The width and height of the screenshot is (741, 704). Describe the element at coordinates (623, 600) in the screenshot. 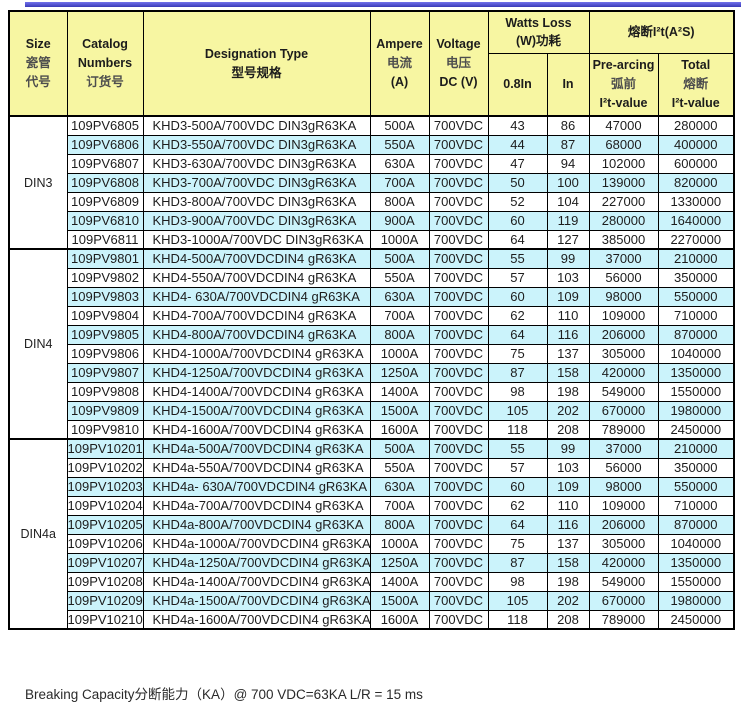

I see `prearcing-i2t-cell: 670000` at that location.